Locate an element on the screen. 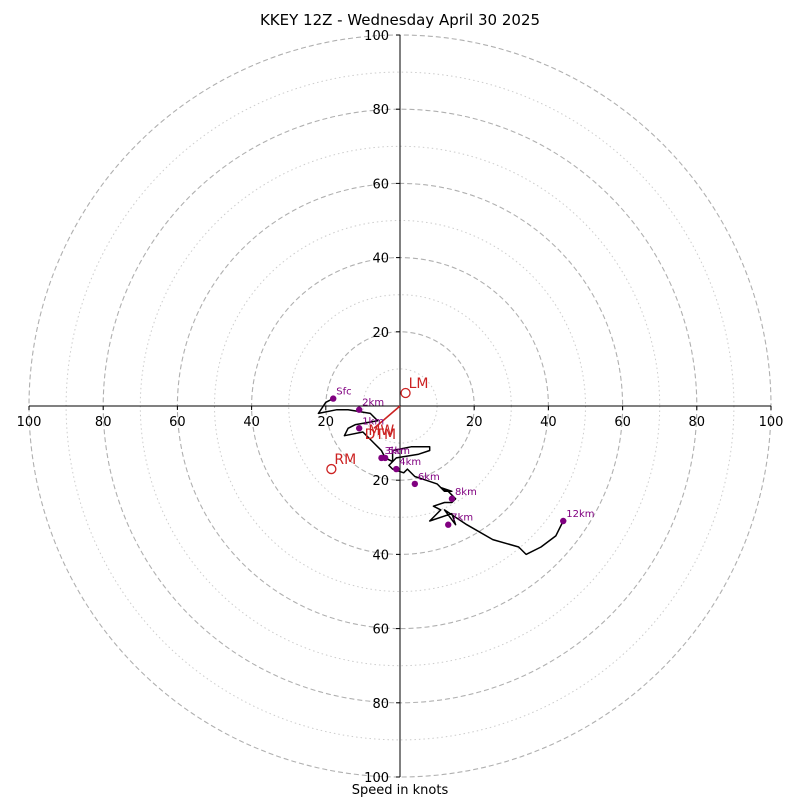 This screenshot has height=800, width=800. height-point-1km is located at coordinates (359, 428).